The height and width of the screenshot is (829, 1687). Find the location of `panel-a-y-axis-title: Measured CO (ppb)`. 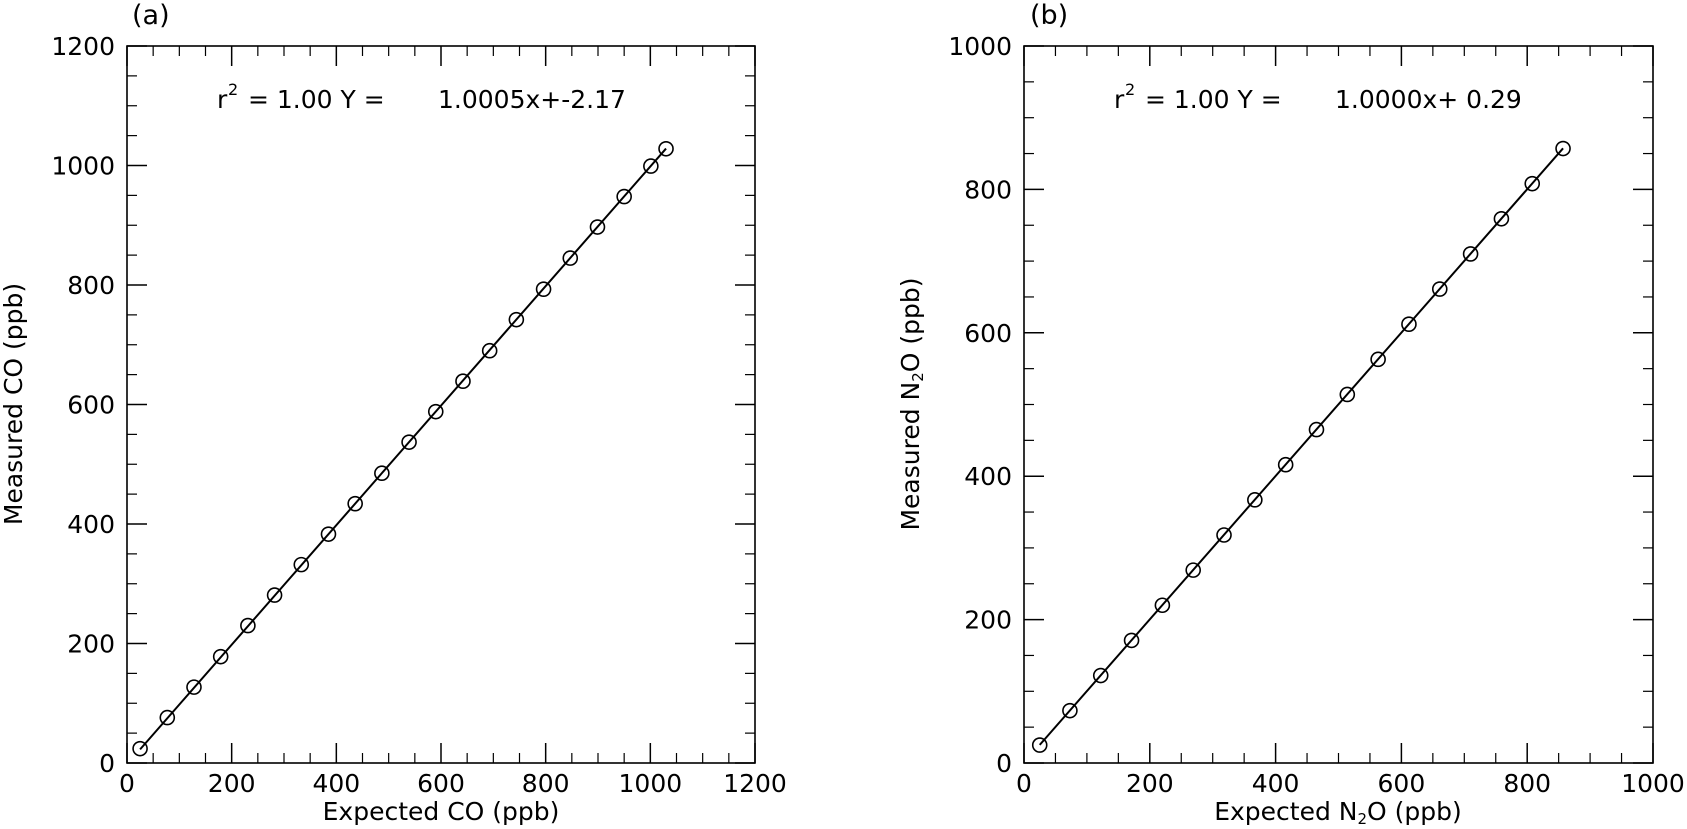

panel-a-y-axis-title: Measured CO (ppb) is located at coordinates (14, 404).